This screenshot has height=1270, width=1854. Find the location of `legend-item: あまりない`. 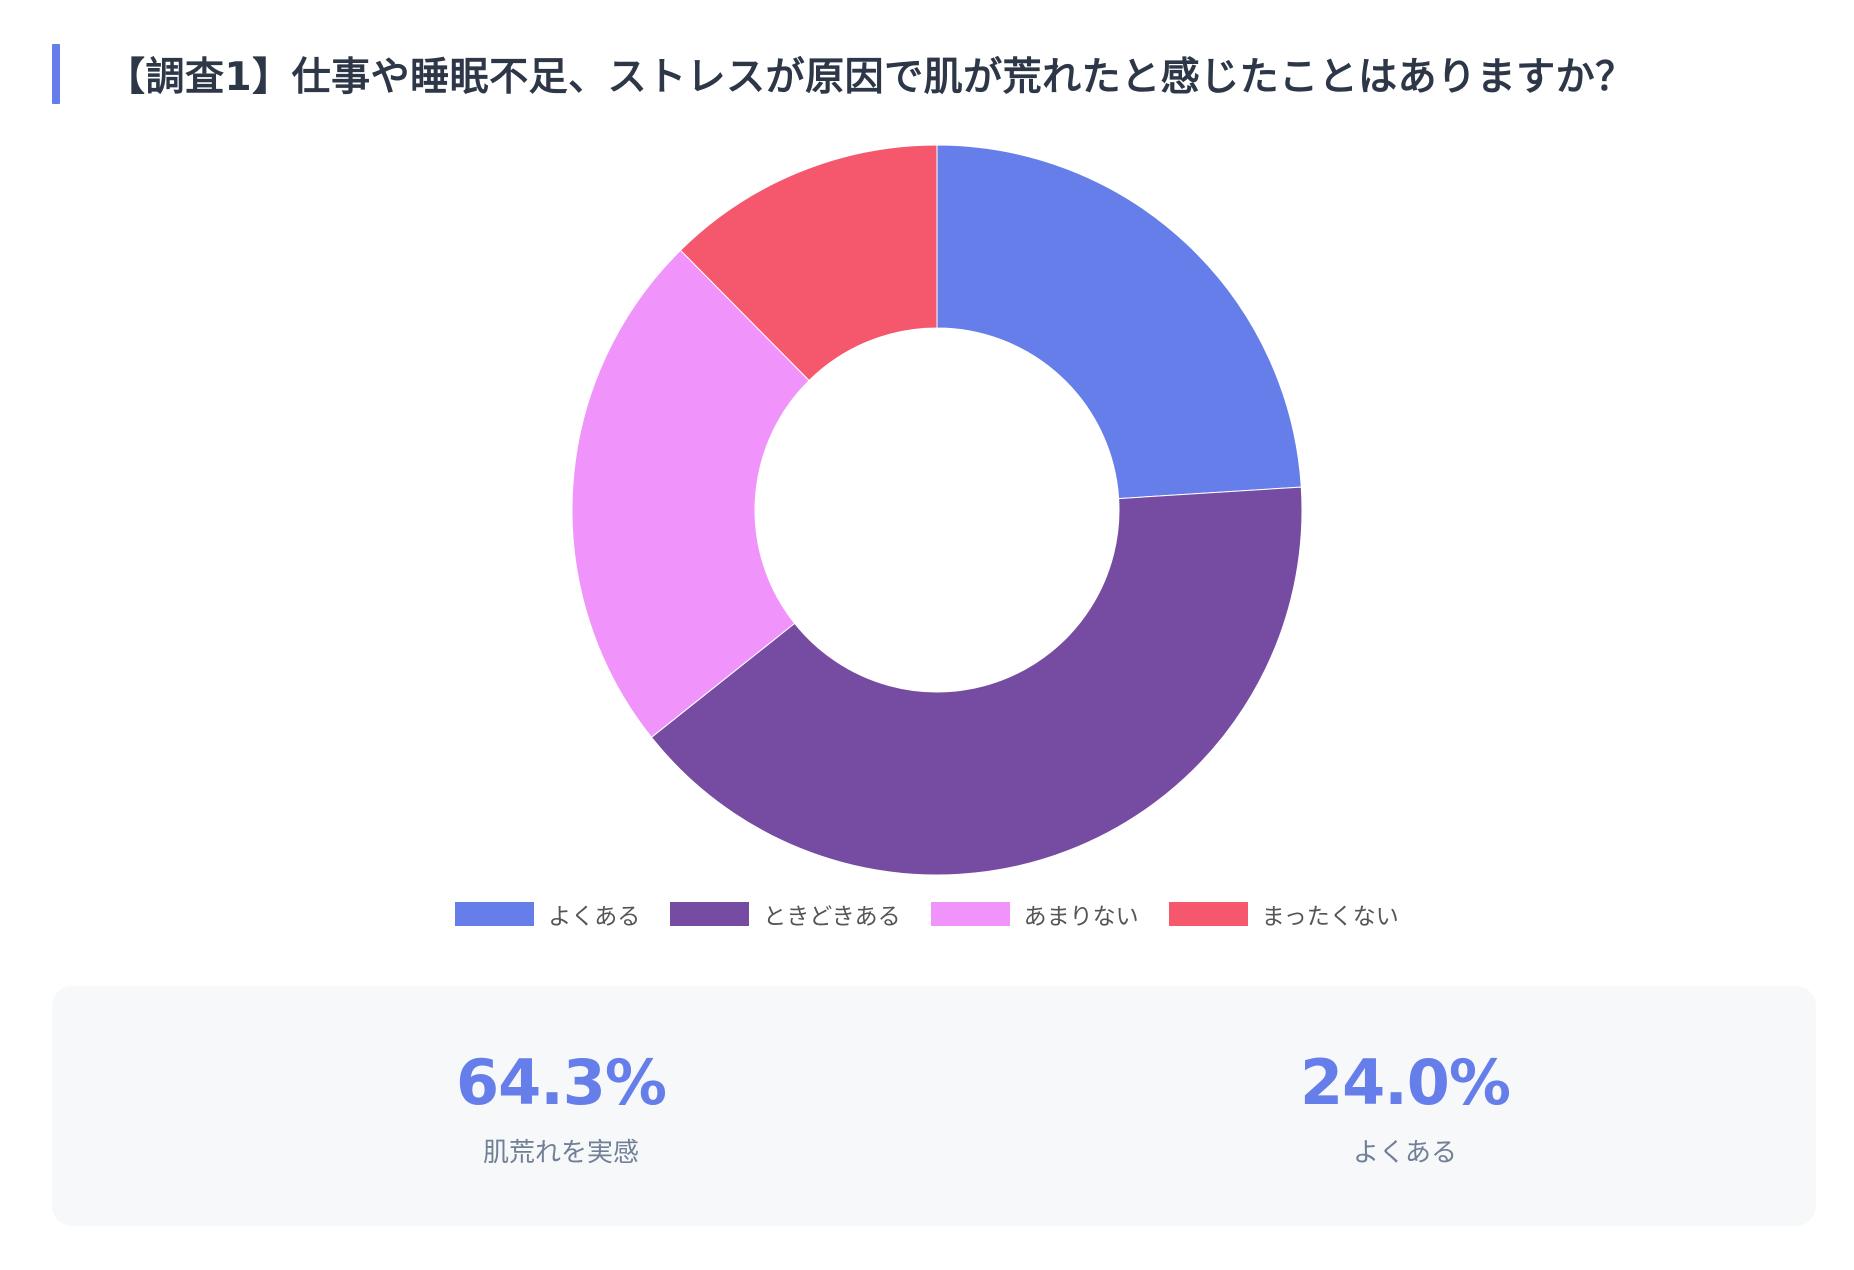

legend-item: あまりない is located at coordinates (1034, 914).